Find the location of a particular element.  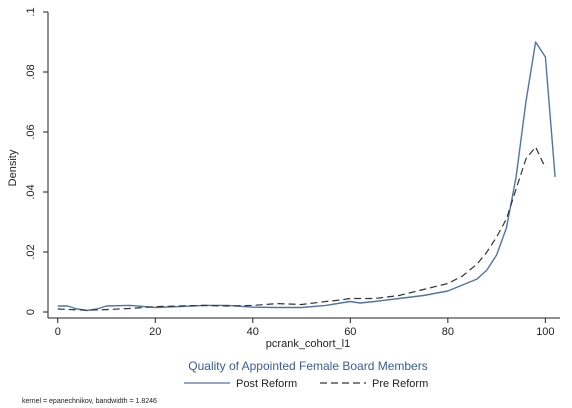

y-tick-label: .1 is located at coordinates (31, 11).